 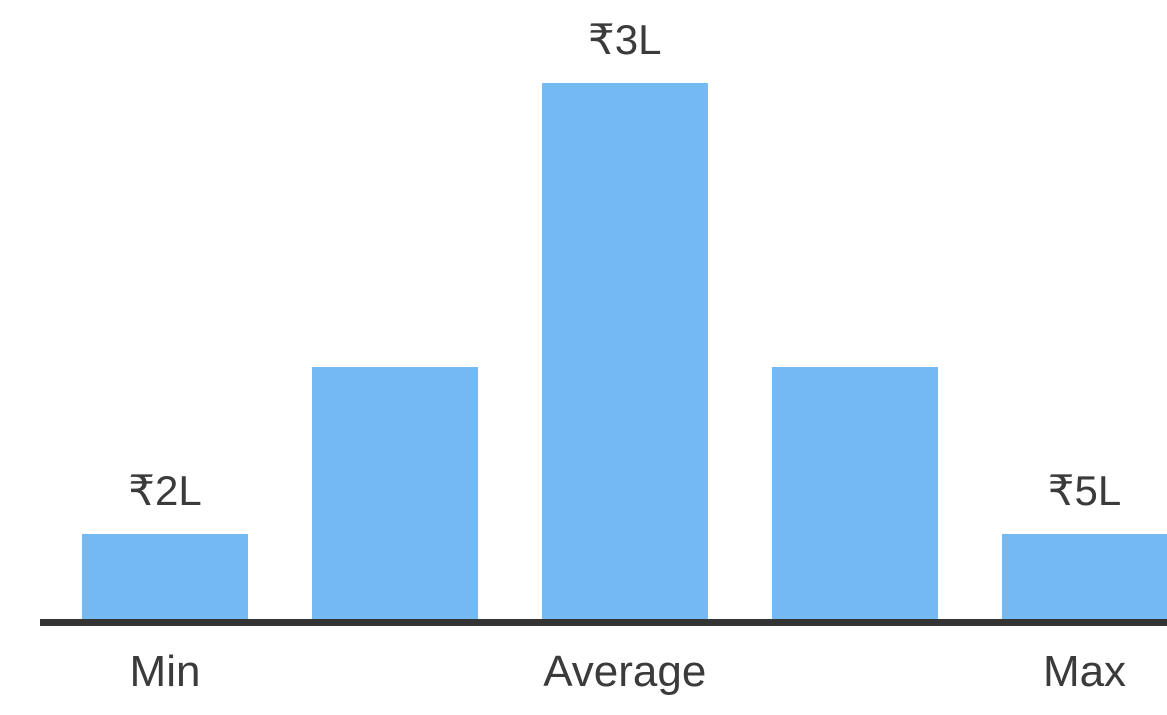 What do you see at coordinates (165, 576) in the screenshot?
I see `bar-min` at bounding box center [165, 576].